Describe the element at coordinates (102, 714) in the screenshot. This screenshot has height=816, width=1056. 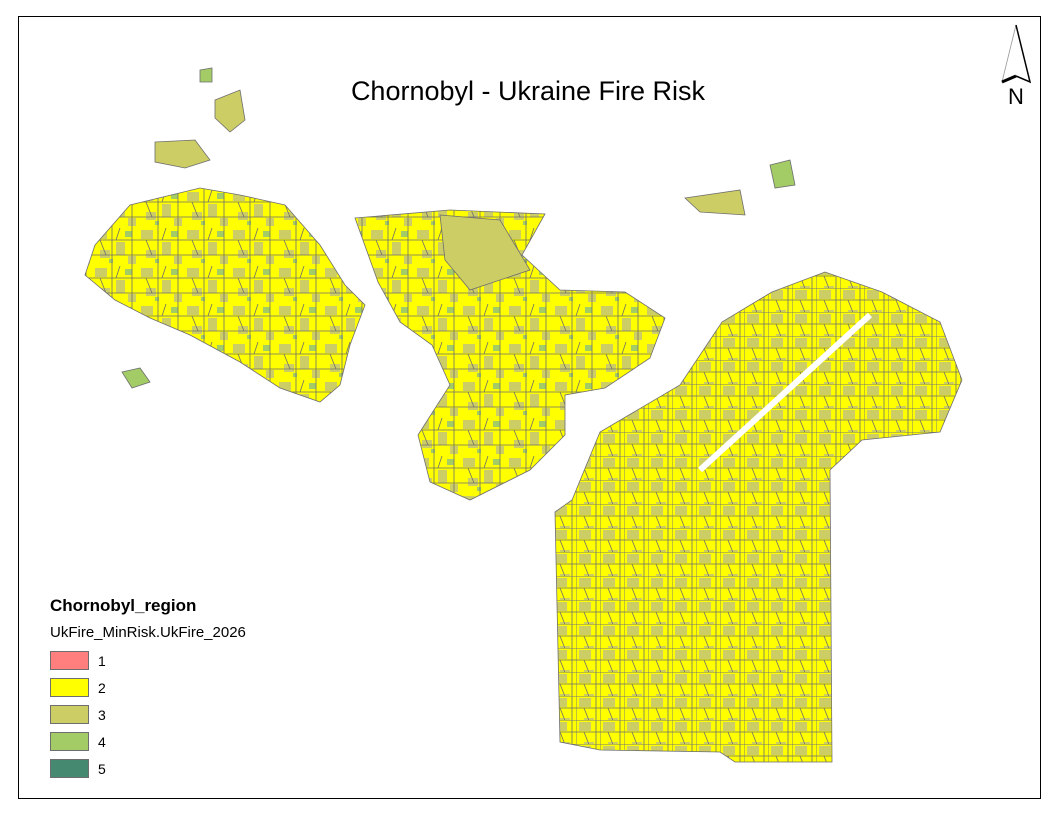
I see `legend-item-label: 3` at that location.